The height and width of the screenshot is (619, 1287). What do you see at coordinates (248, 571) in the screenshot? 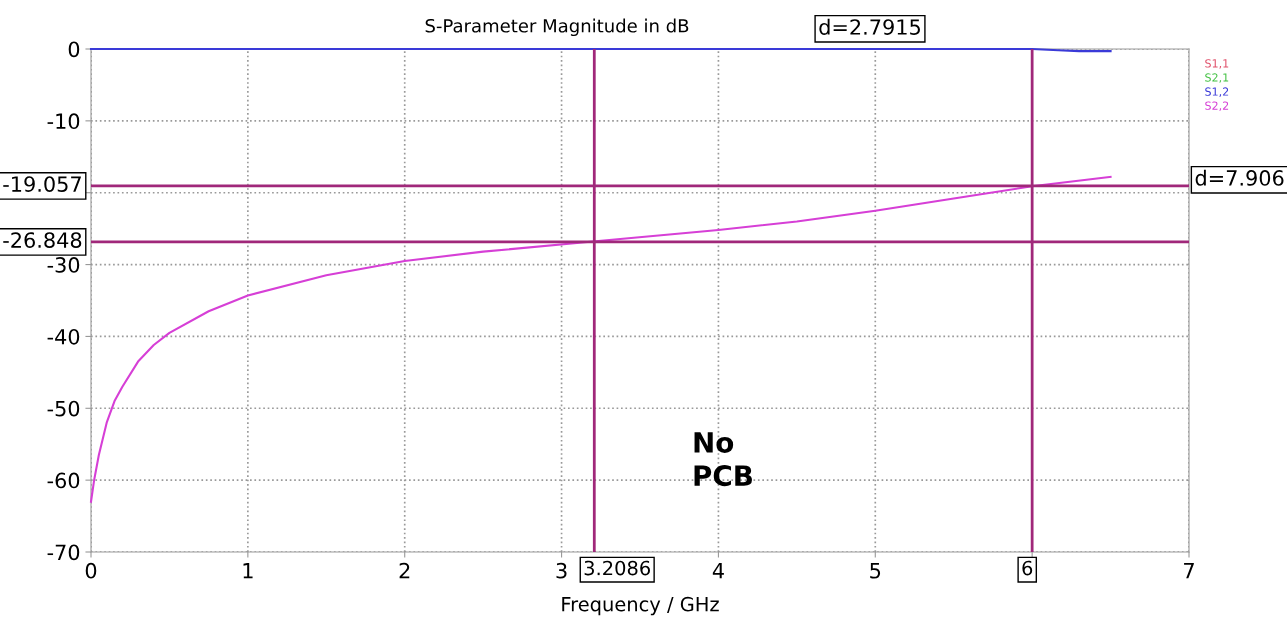
I see `x-tick-label: 1` at bounding box center [248, 571].